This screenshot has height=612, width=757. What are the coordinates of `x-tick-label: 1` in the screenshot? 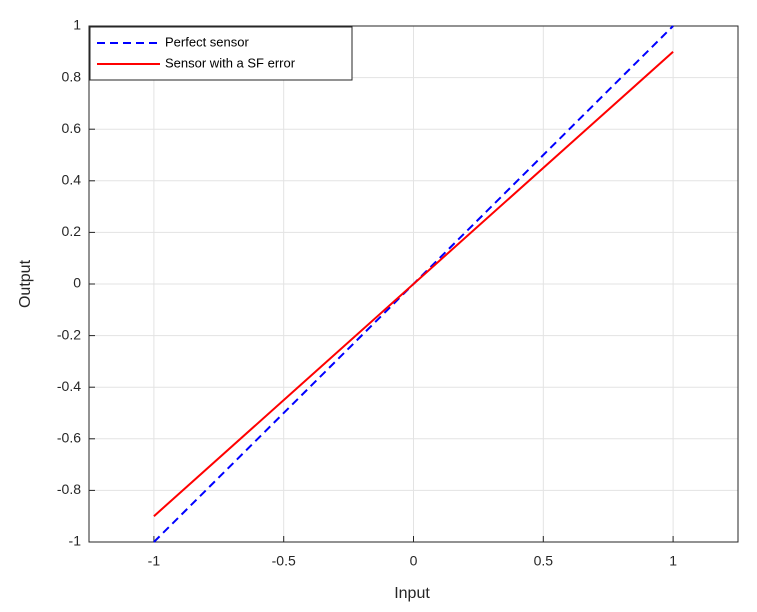 It's located at (673, 561).